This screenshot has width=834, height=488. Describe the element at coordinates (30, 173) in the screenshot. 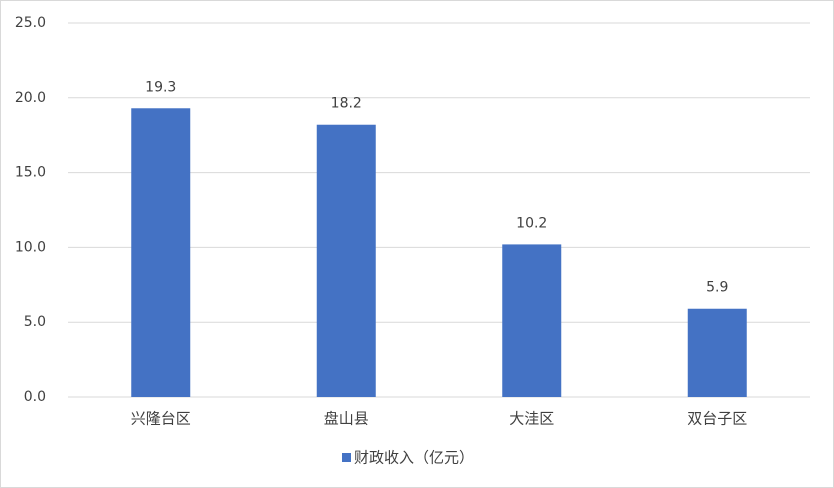

I see `y-tick-label: 15.0` at that location.